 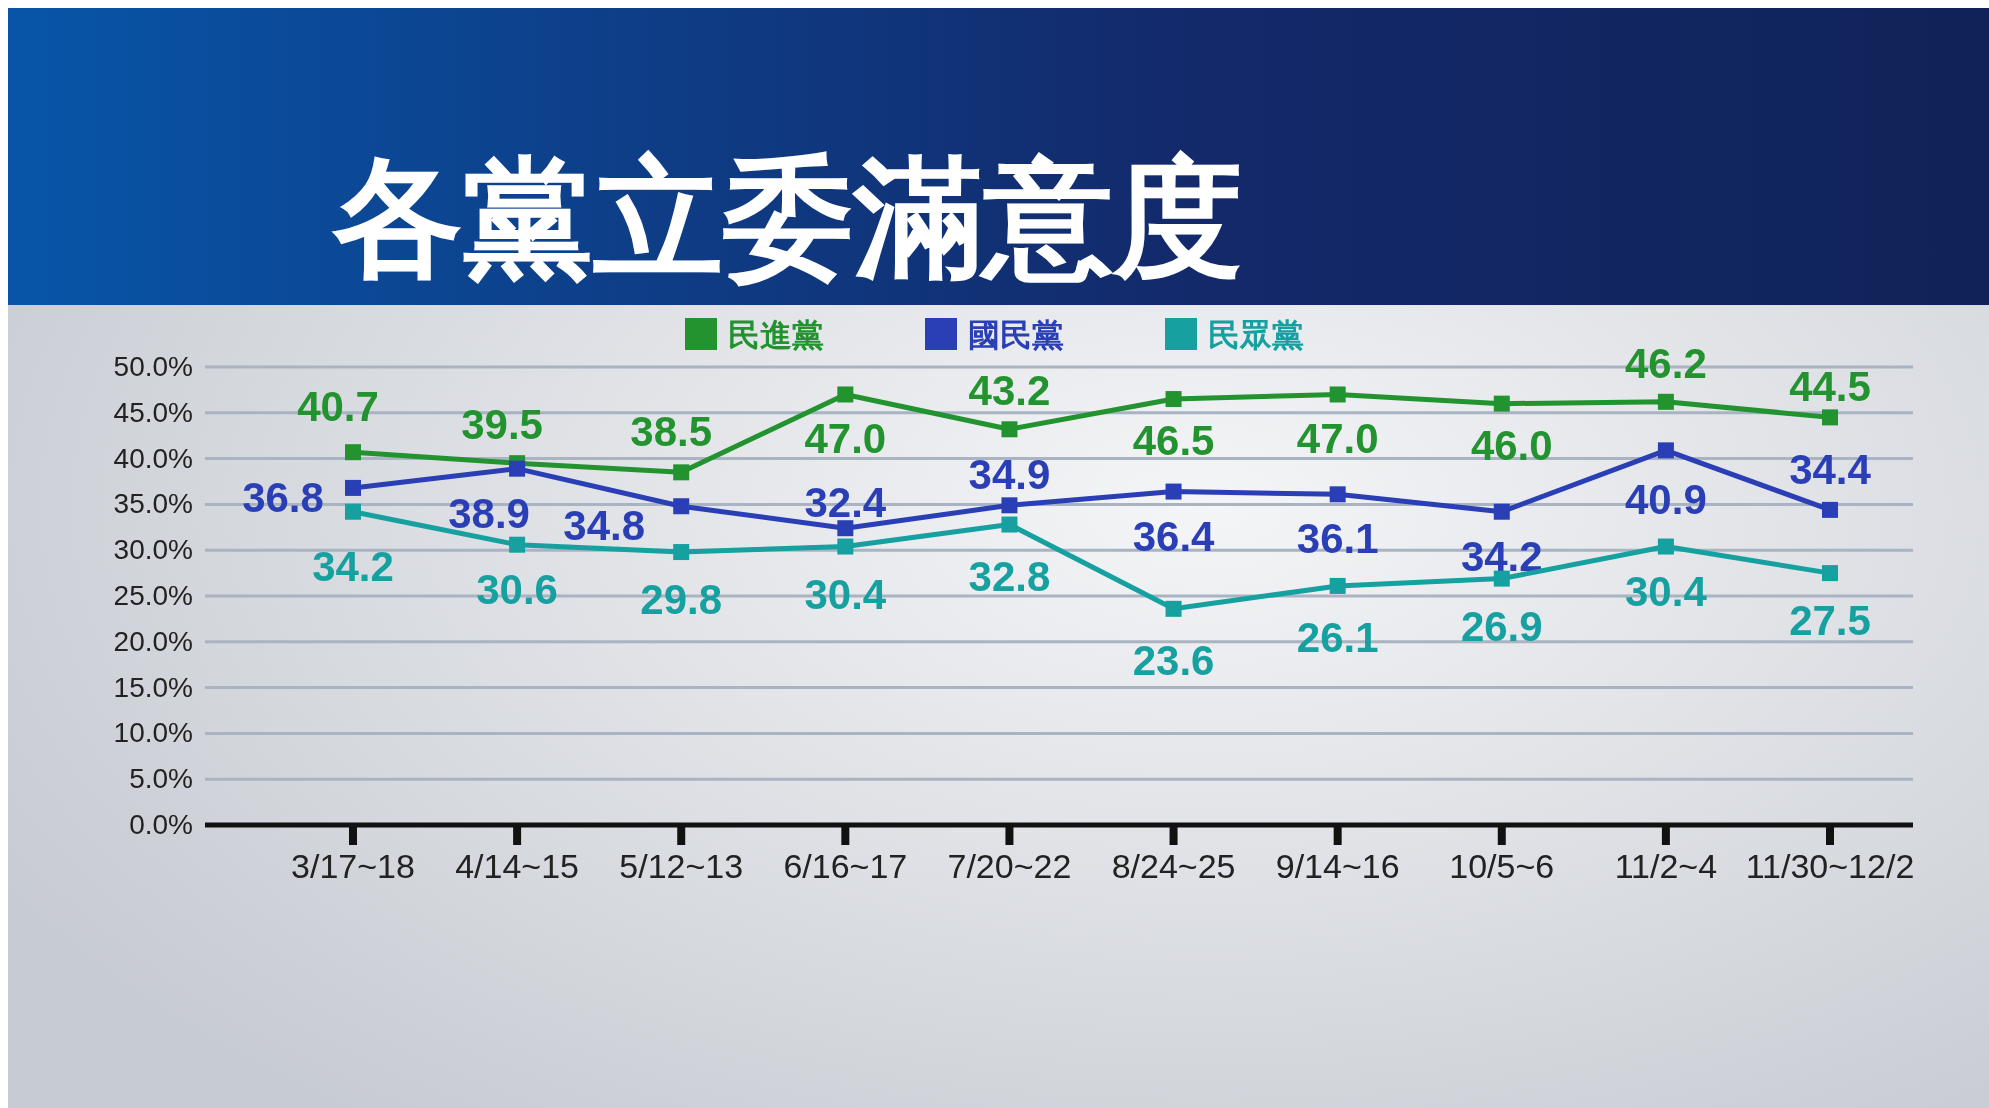 What do you see at coordinates (845, 866) in the screenshot?
I see `x-tick-label: 6/16~17` at bounding box center [845, 866].